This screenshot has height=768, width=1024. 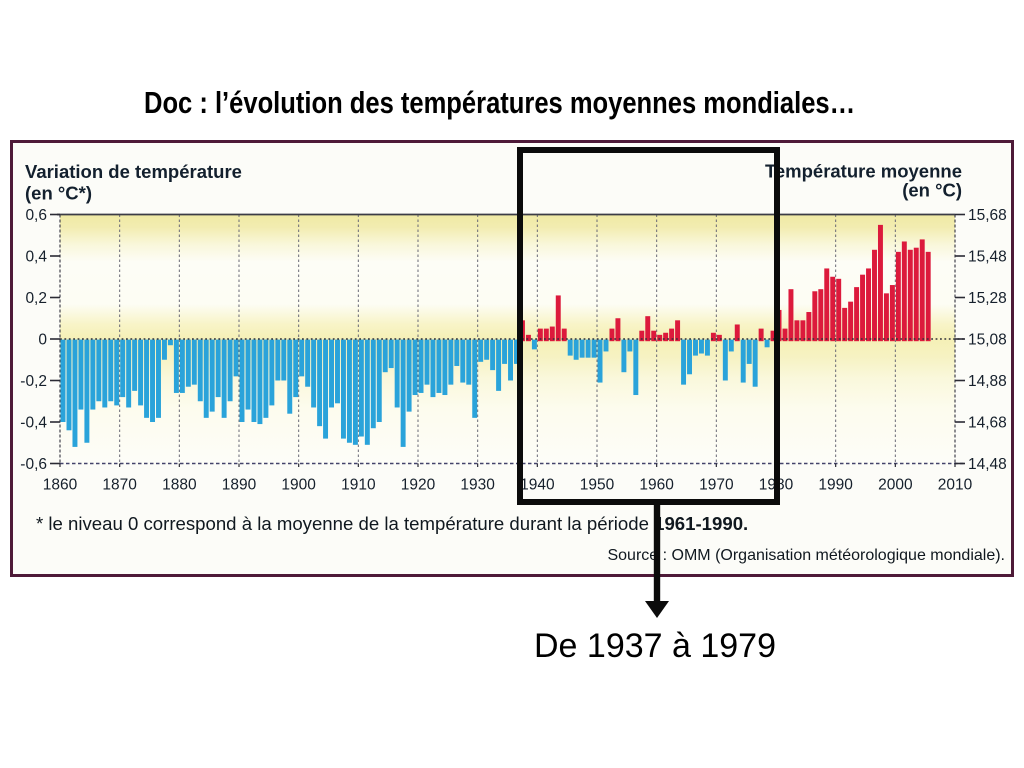 I want to click on svg-text: 1960, so click(x=656, y=485).